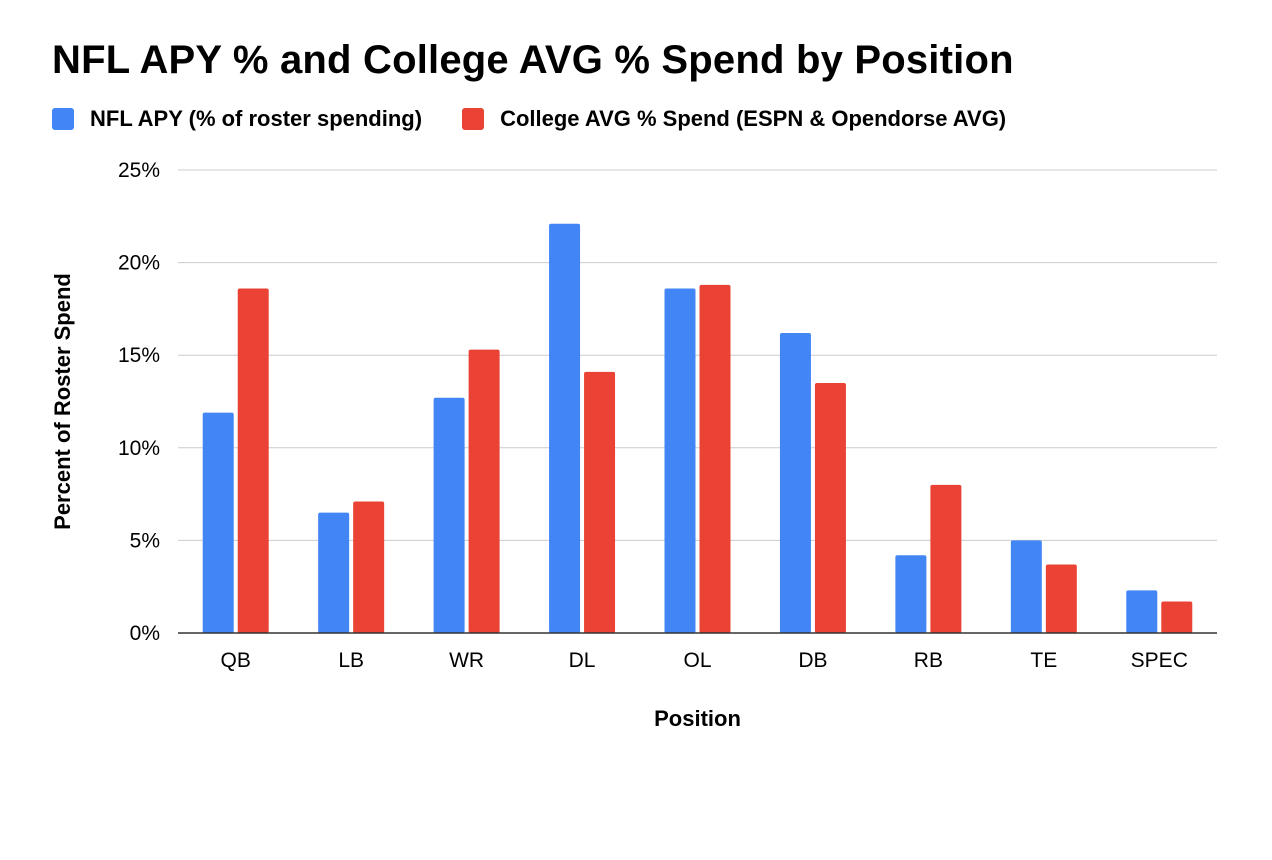  I want to click on y-tick-label-10: 10%, so click(139, 448).